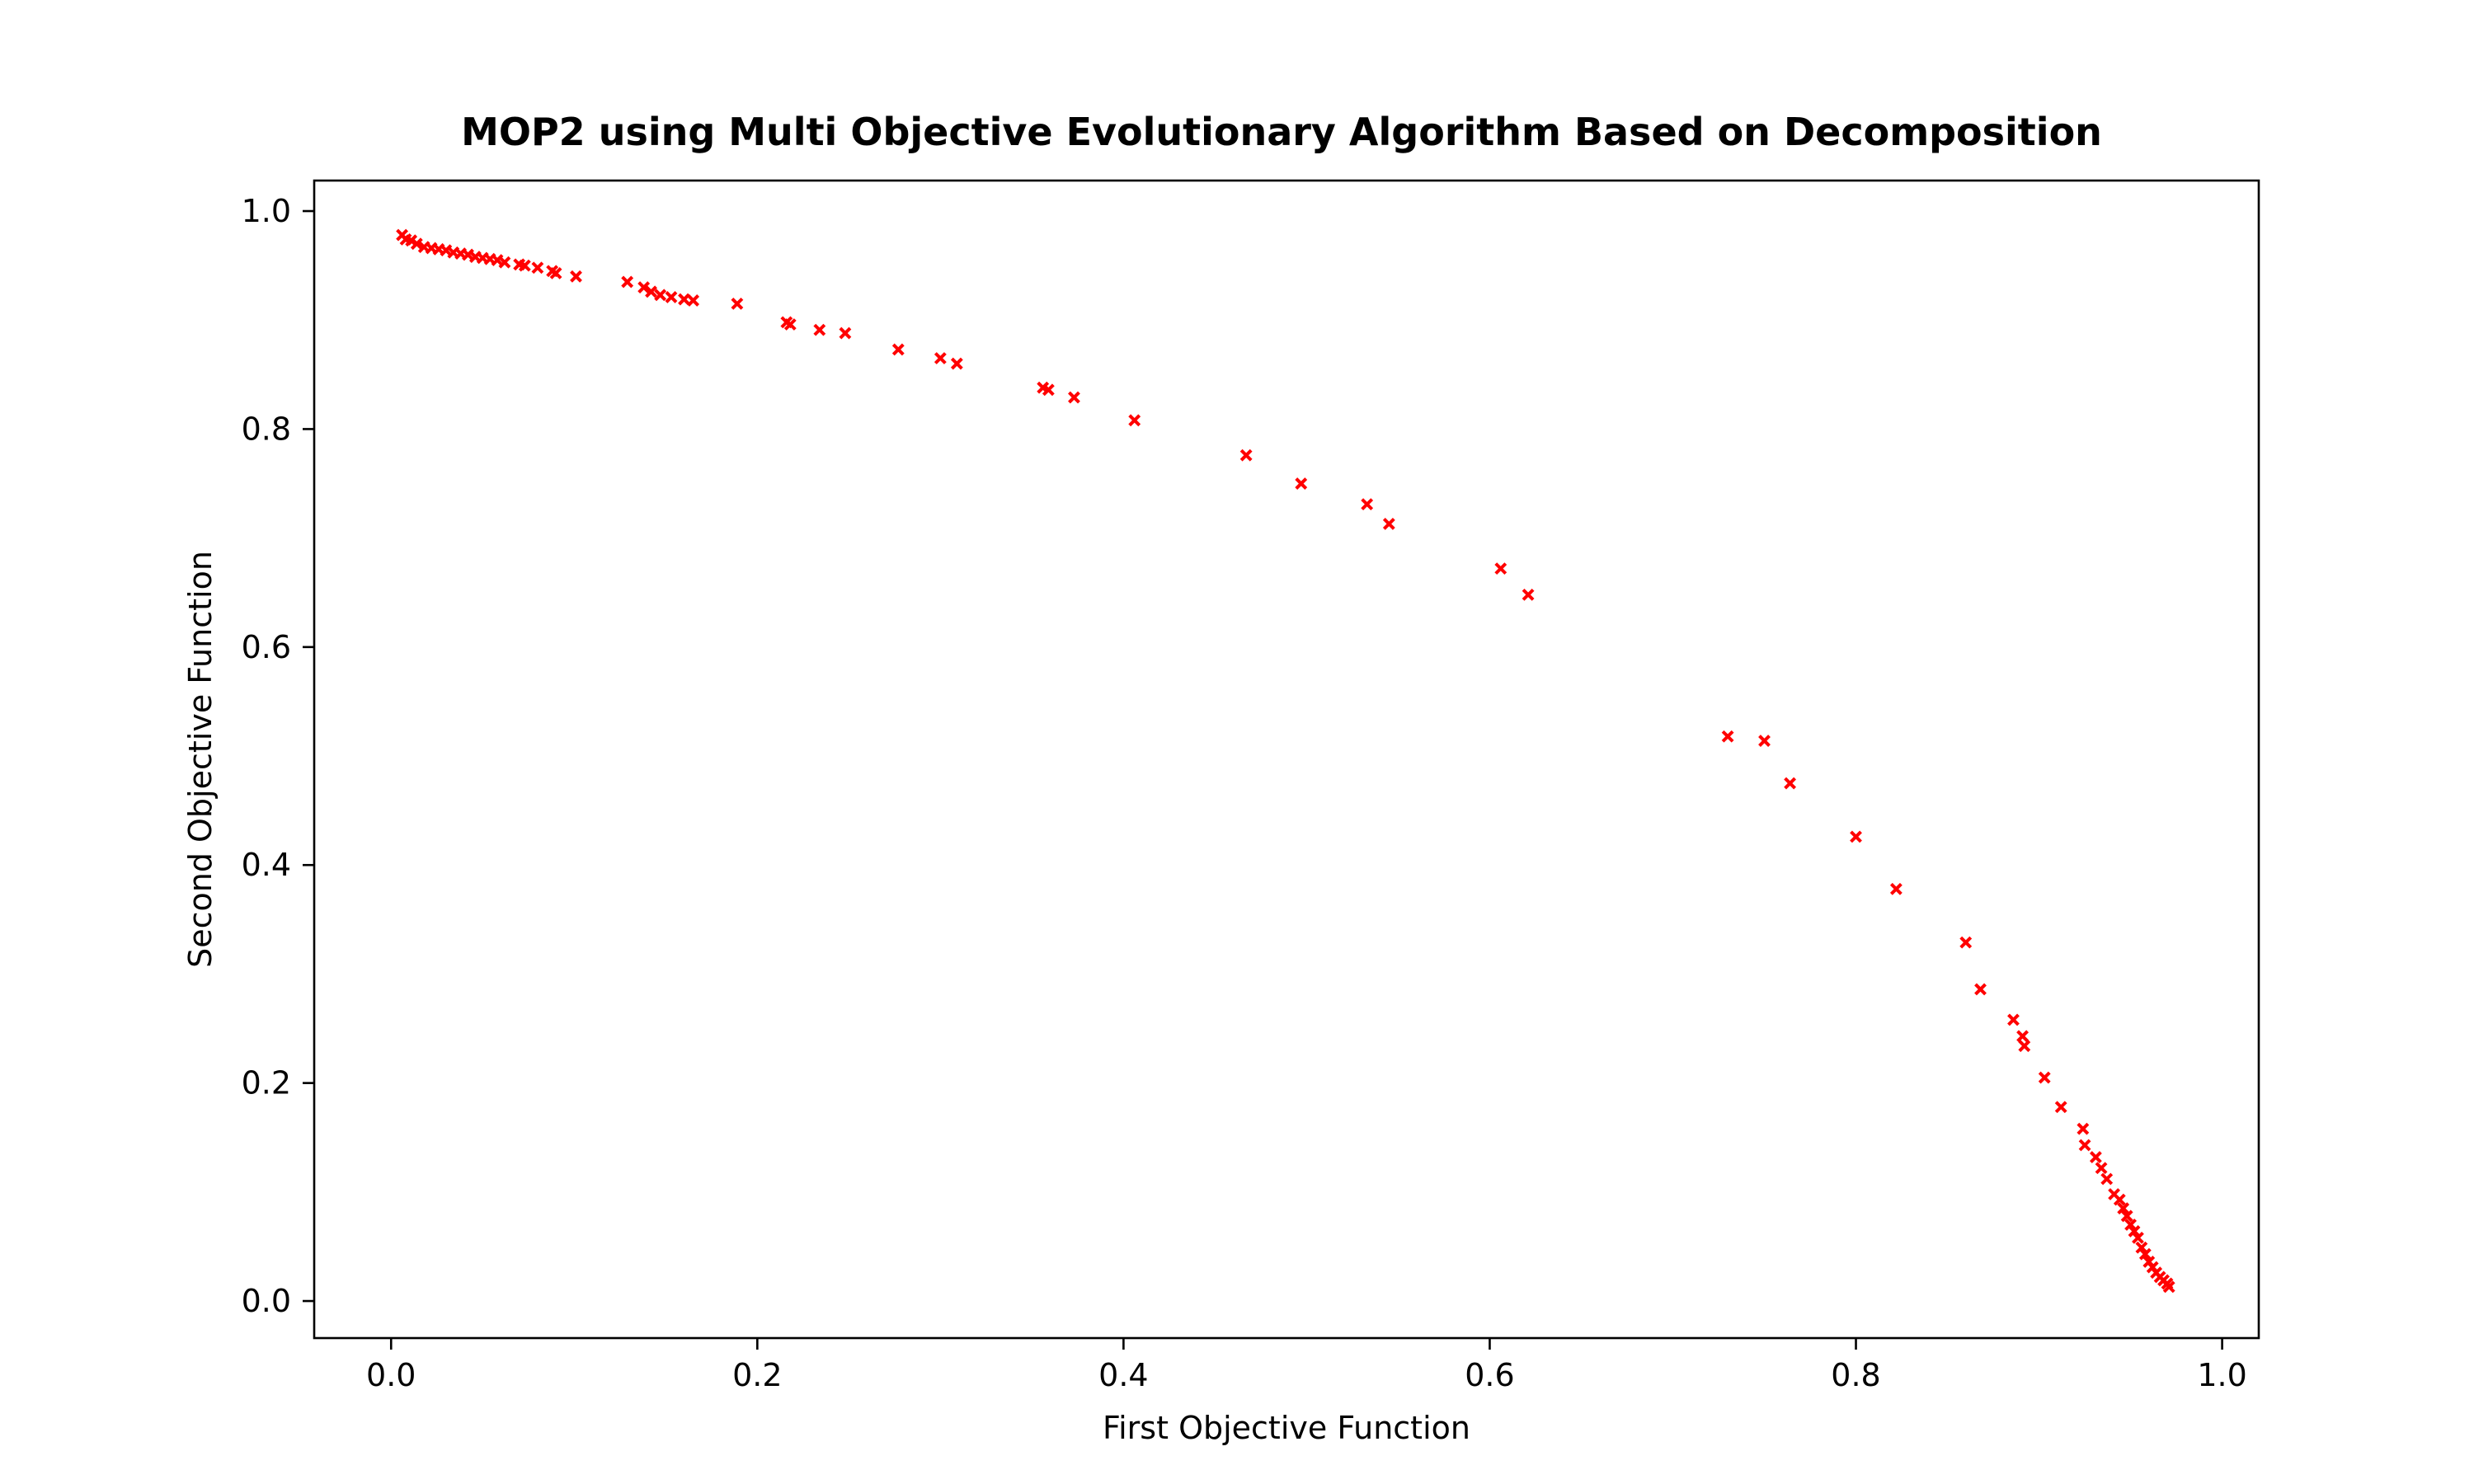 This screenshot has width=2474, height=1484. Describe the element at coordinates (266, 429) in the screenshot. I see `y-tick-label: 0.8` at that location.